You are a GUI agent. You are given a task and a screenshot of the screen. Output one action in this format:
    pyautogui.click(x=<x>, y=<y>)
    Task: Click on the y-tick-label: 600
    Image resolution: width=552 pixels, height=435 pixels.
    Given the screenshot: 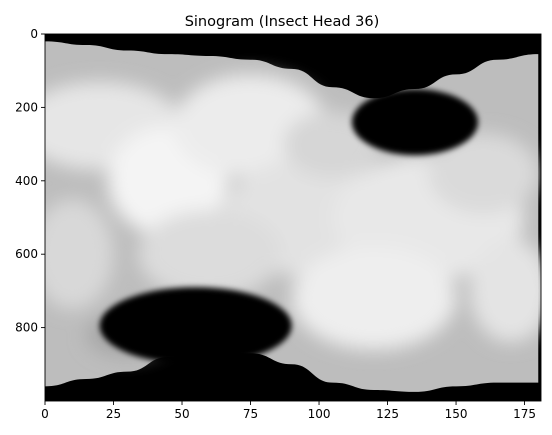 What is the action you would take?
    pyautogui.click(x=26, y=254)
    